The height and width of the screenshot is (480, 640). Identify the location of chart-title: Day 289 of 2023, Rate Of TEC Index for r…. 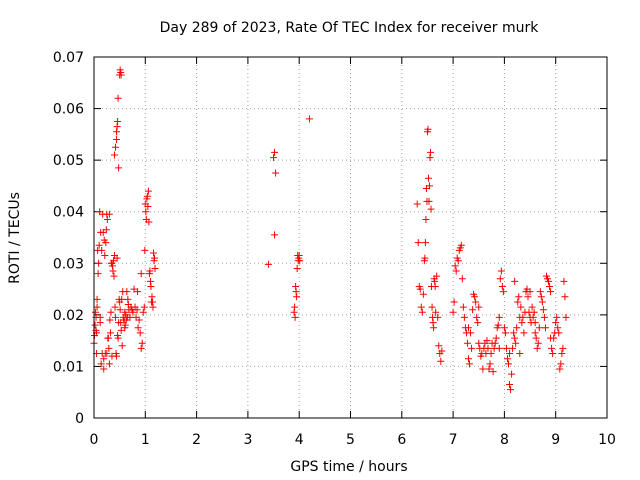
(350, 28).